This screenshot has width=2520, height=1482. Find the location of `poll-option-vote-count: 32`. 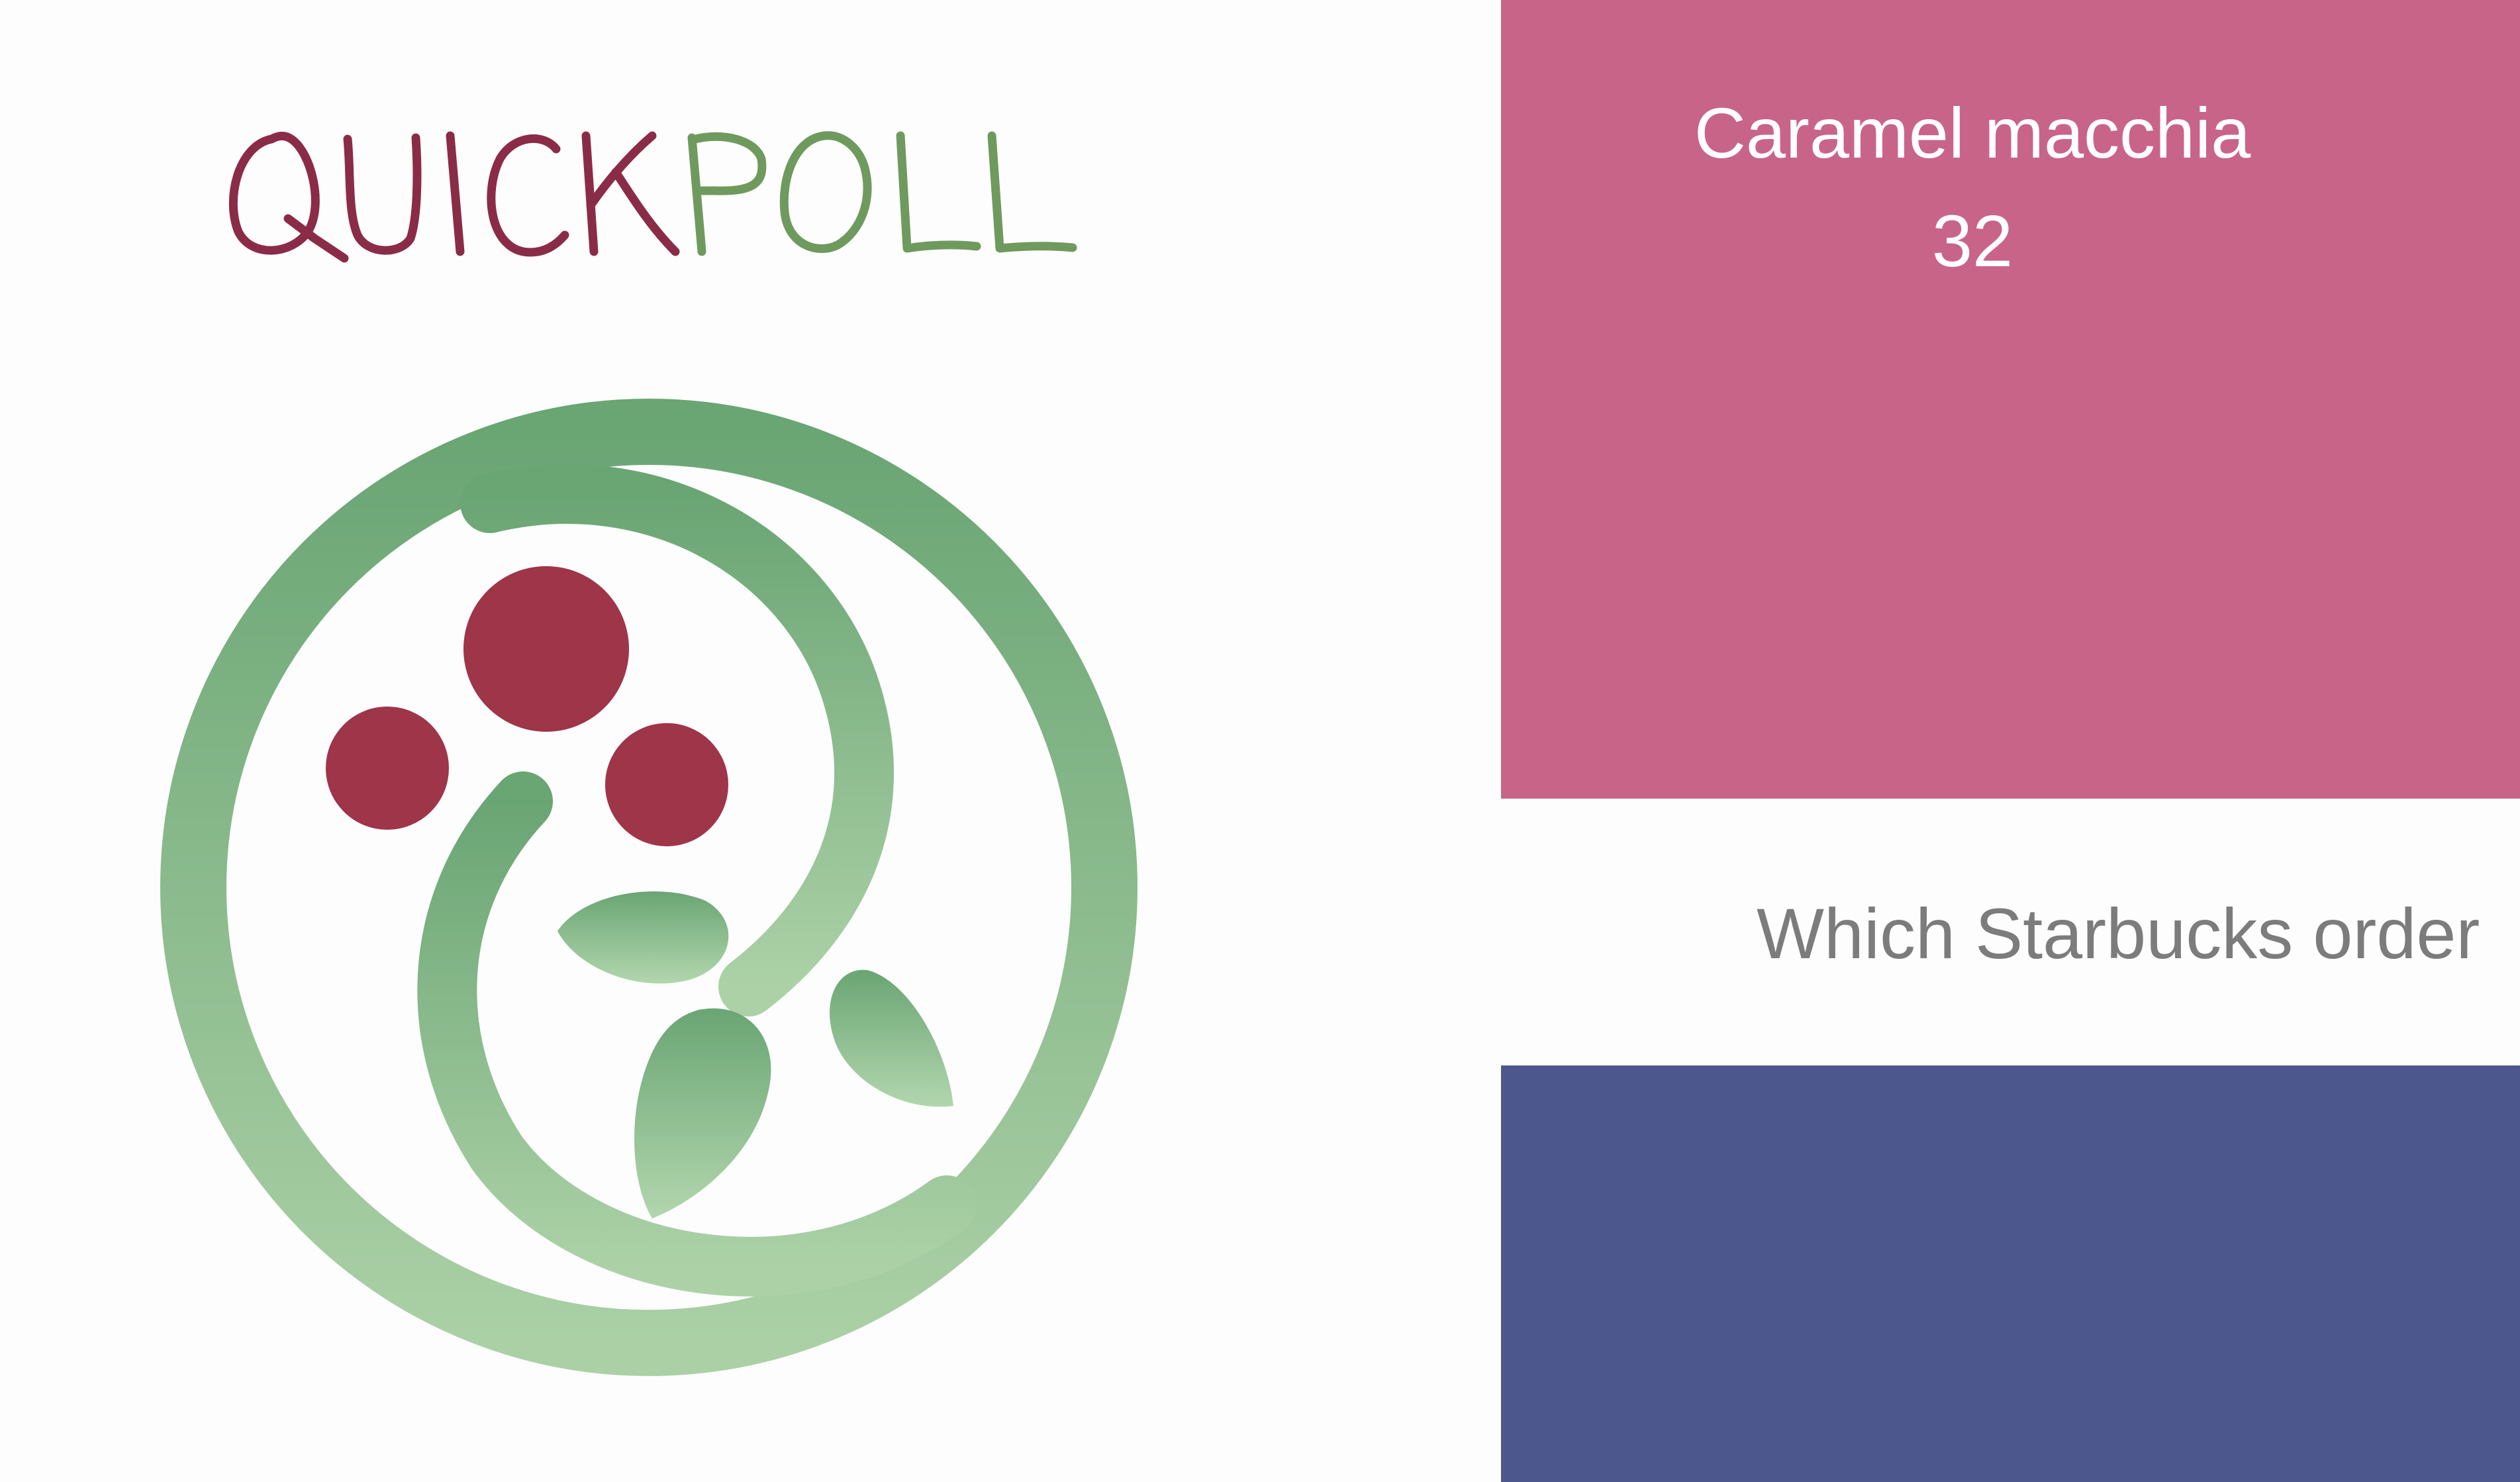

poll-option-vote-count: 32 is located at coordinates (1972, 241).